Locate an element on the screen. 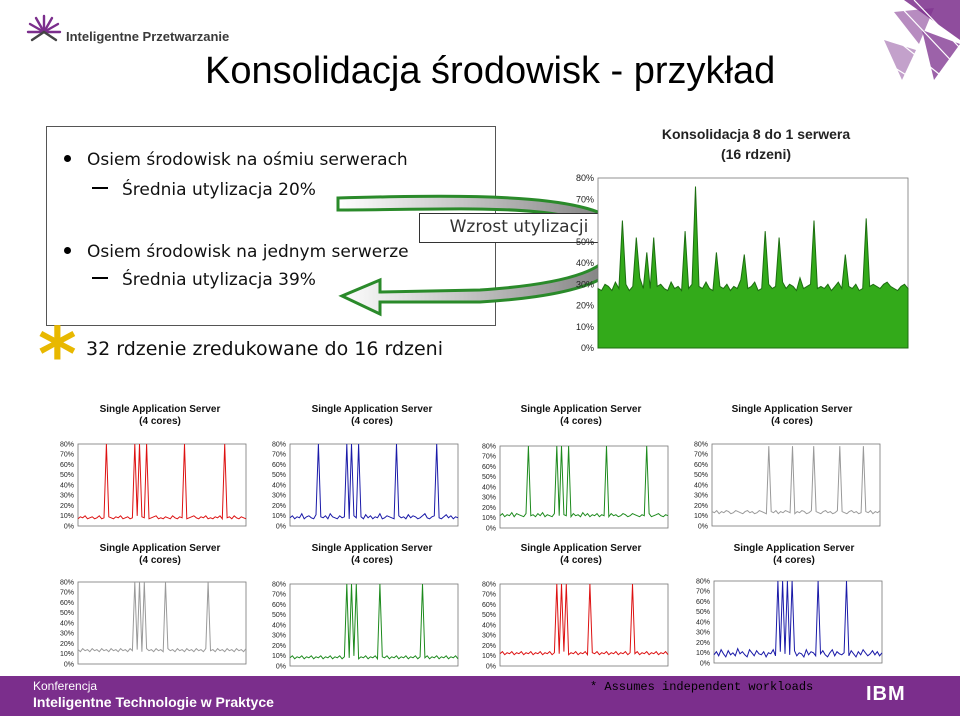 The height and width of the screenshot is (716, 960). inteligentne-przetwarzanie-logo is located at coordinates (44, 28).